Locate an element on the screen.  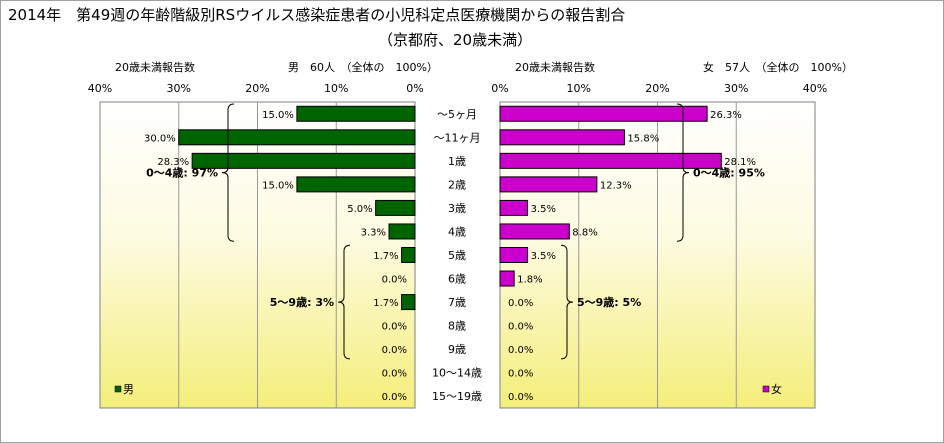
category-label: 9歳 is located at coordinates (457, 349).